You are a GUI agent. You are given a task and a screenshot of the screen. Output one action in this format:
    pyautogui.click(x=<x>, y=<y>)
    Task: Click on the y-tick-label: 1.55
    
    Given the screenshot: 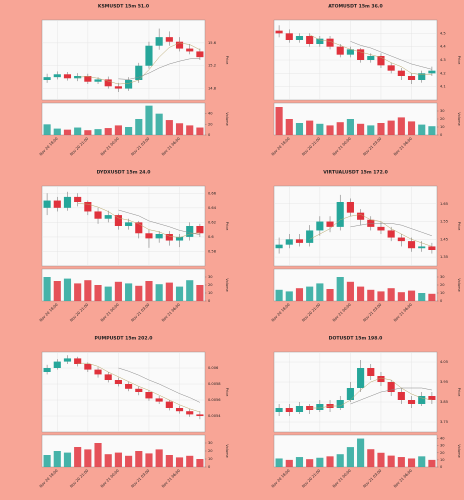 What is the action you would take?
    pyautogui.click(x=444, y=222)
    